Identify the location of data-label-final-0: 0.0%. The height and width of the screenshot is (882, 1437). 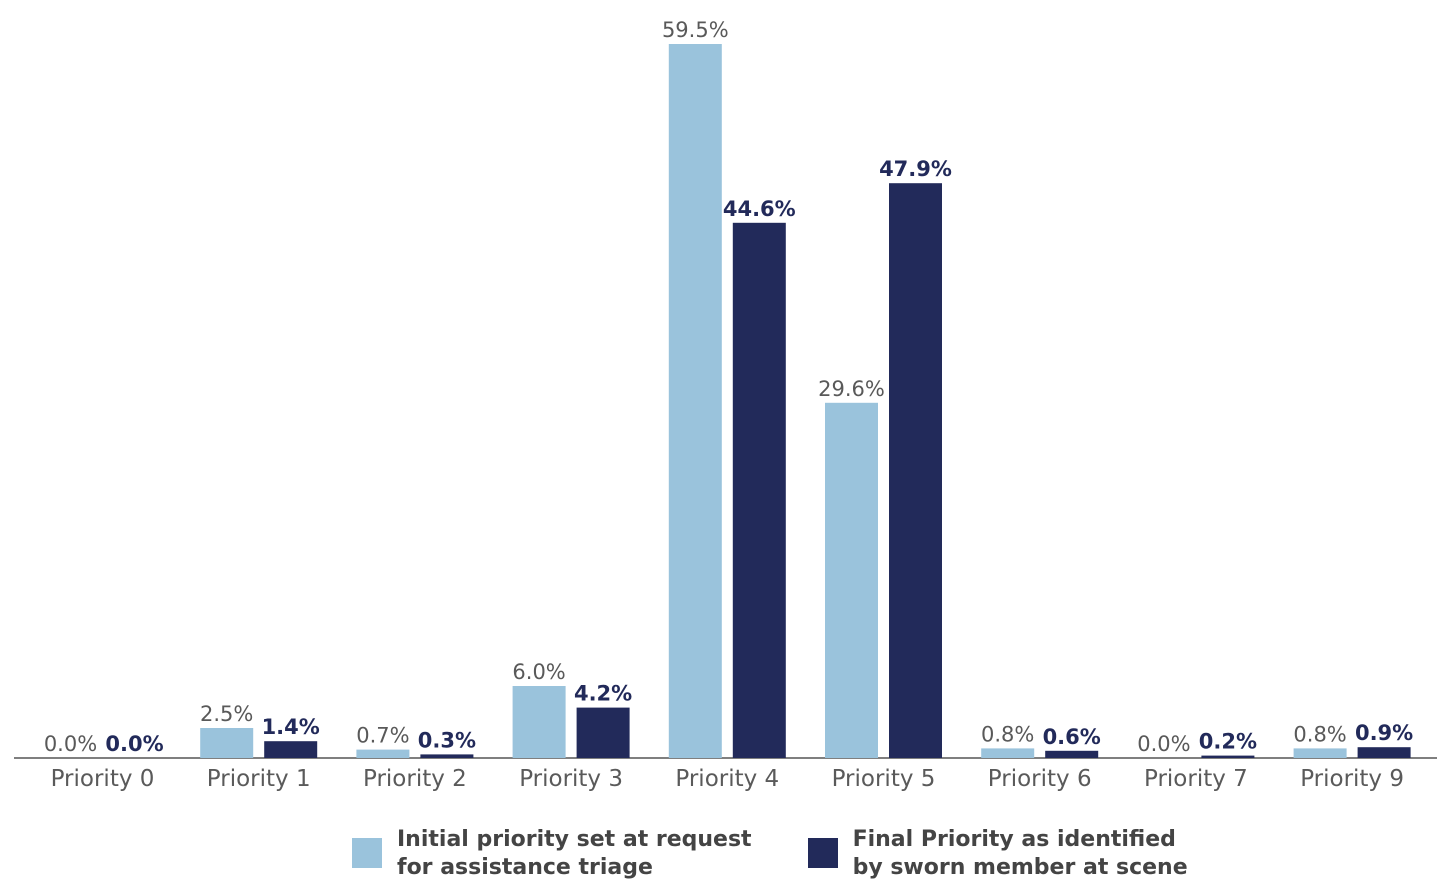
(134, 744).